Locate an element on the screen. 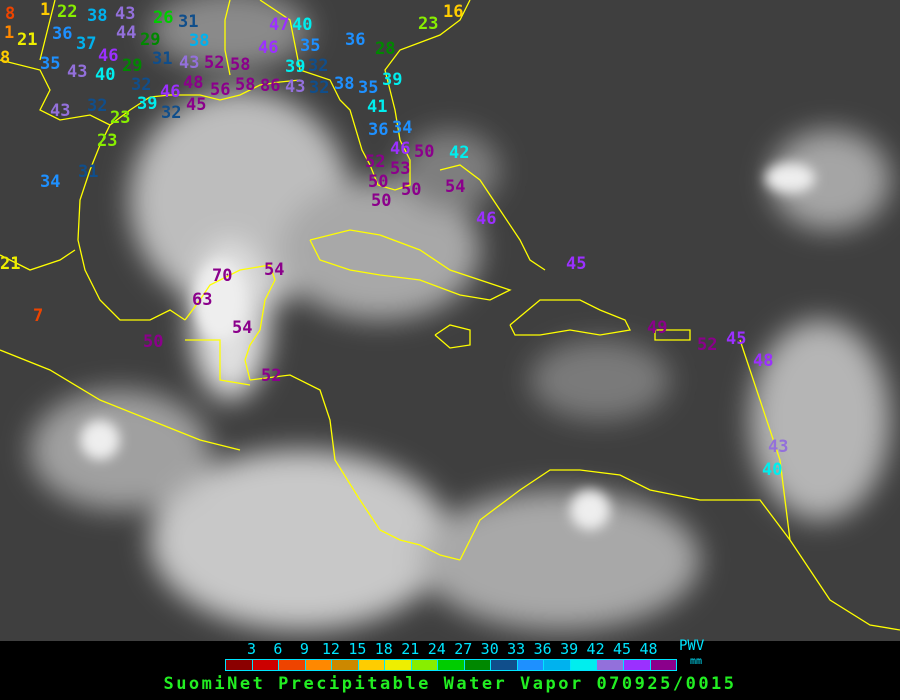 This screenshot has height=700, width=900. station-pwv-label: 53 is located at coordinates (400, 168).